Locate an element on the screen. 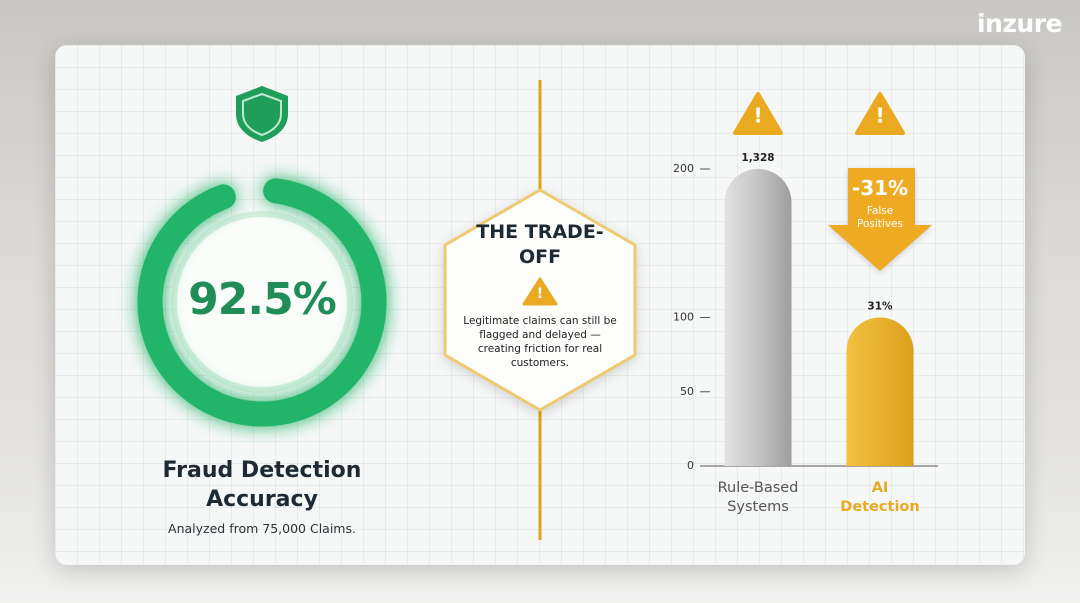 This screenshot has height=603, width=1080. y-tick-label: 100 is located at coordinates (683, 317).